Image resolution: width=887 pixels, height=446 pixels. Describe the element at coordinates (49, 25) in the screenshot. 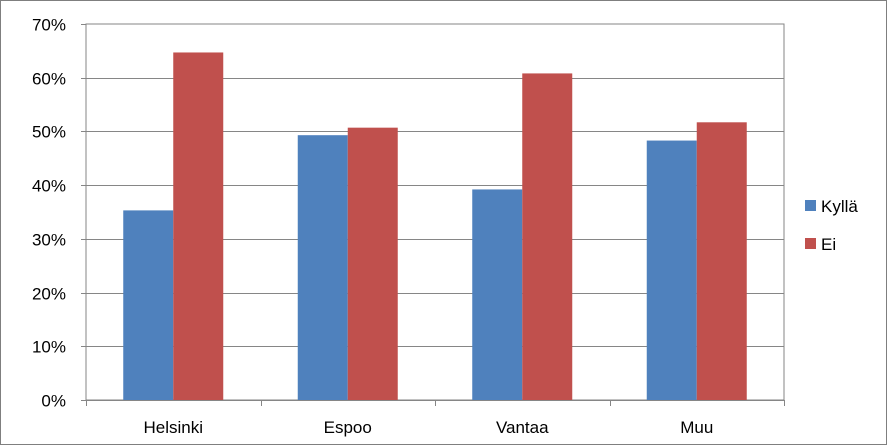

I see `y-tick-label: 70%` at that location.